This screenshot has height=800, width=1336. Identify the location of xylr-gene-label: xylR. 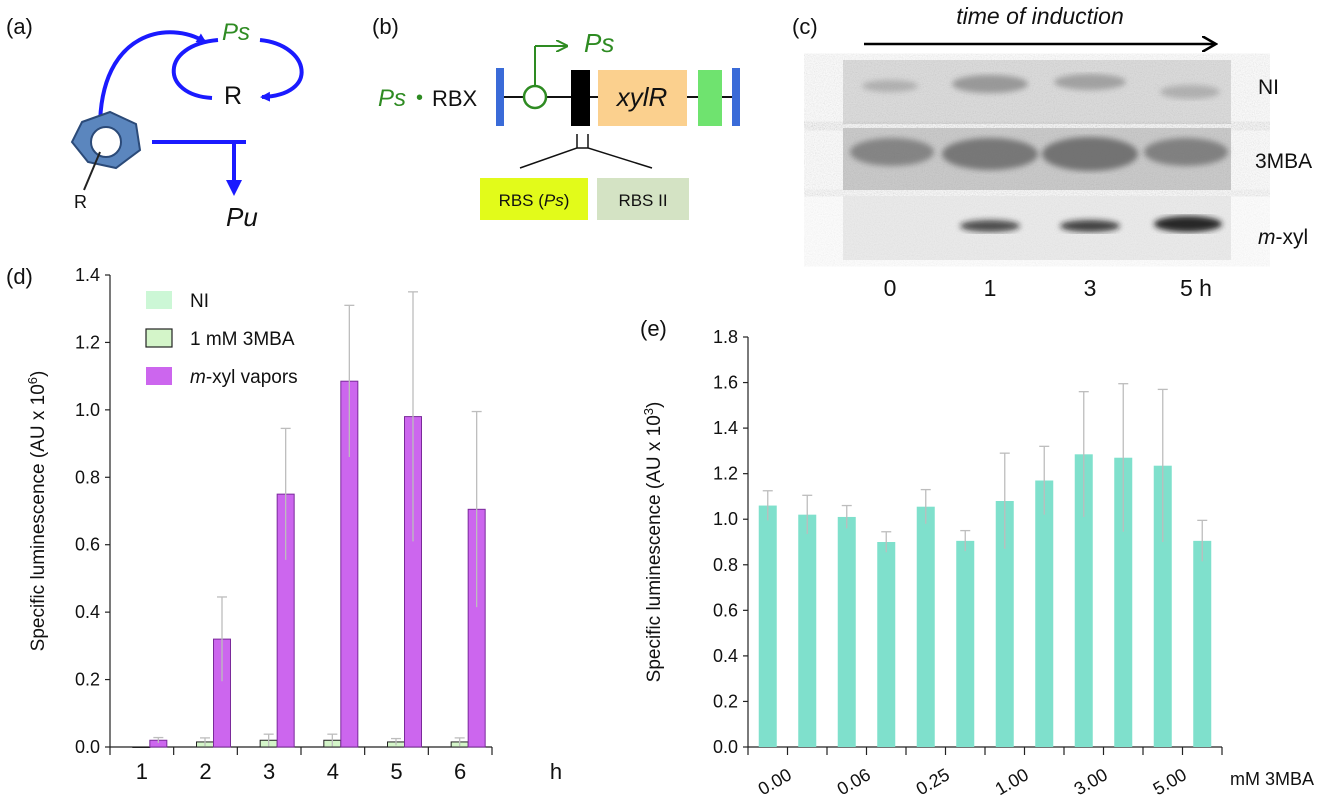
(641, 97).